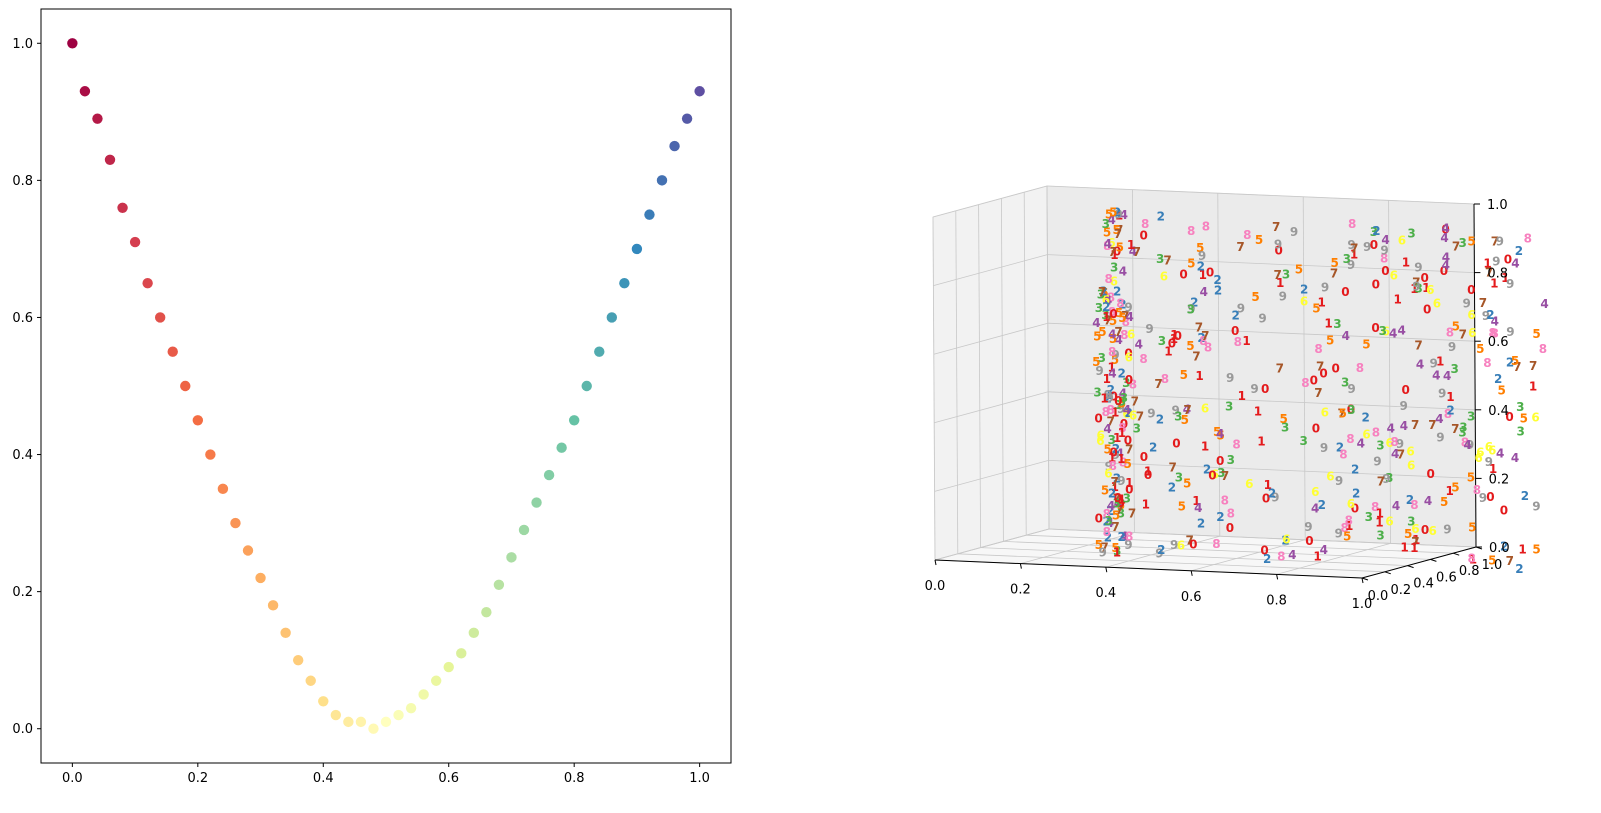 The height and width of the screenshot is (813, 1601). I want to click on z-tick-label: 0.0, so click(1499, 548).